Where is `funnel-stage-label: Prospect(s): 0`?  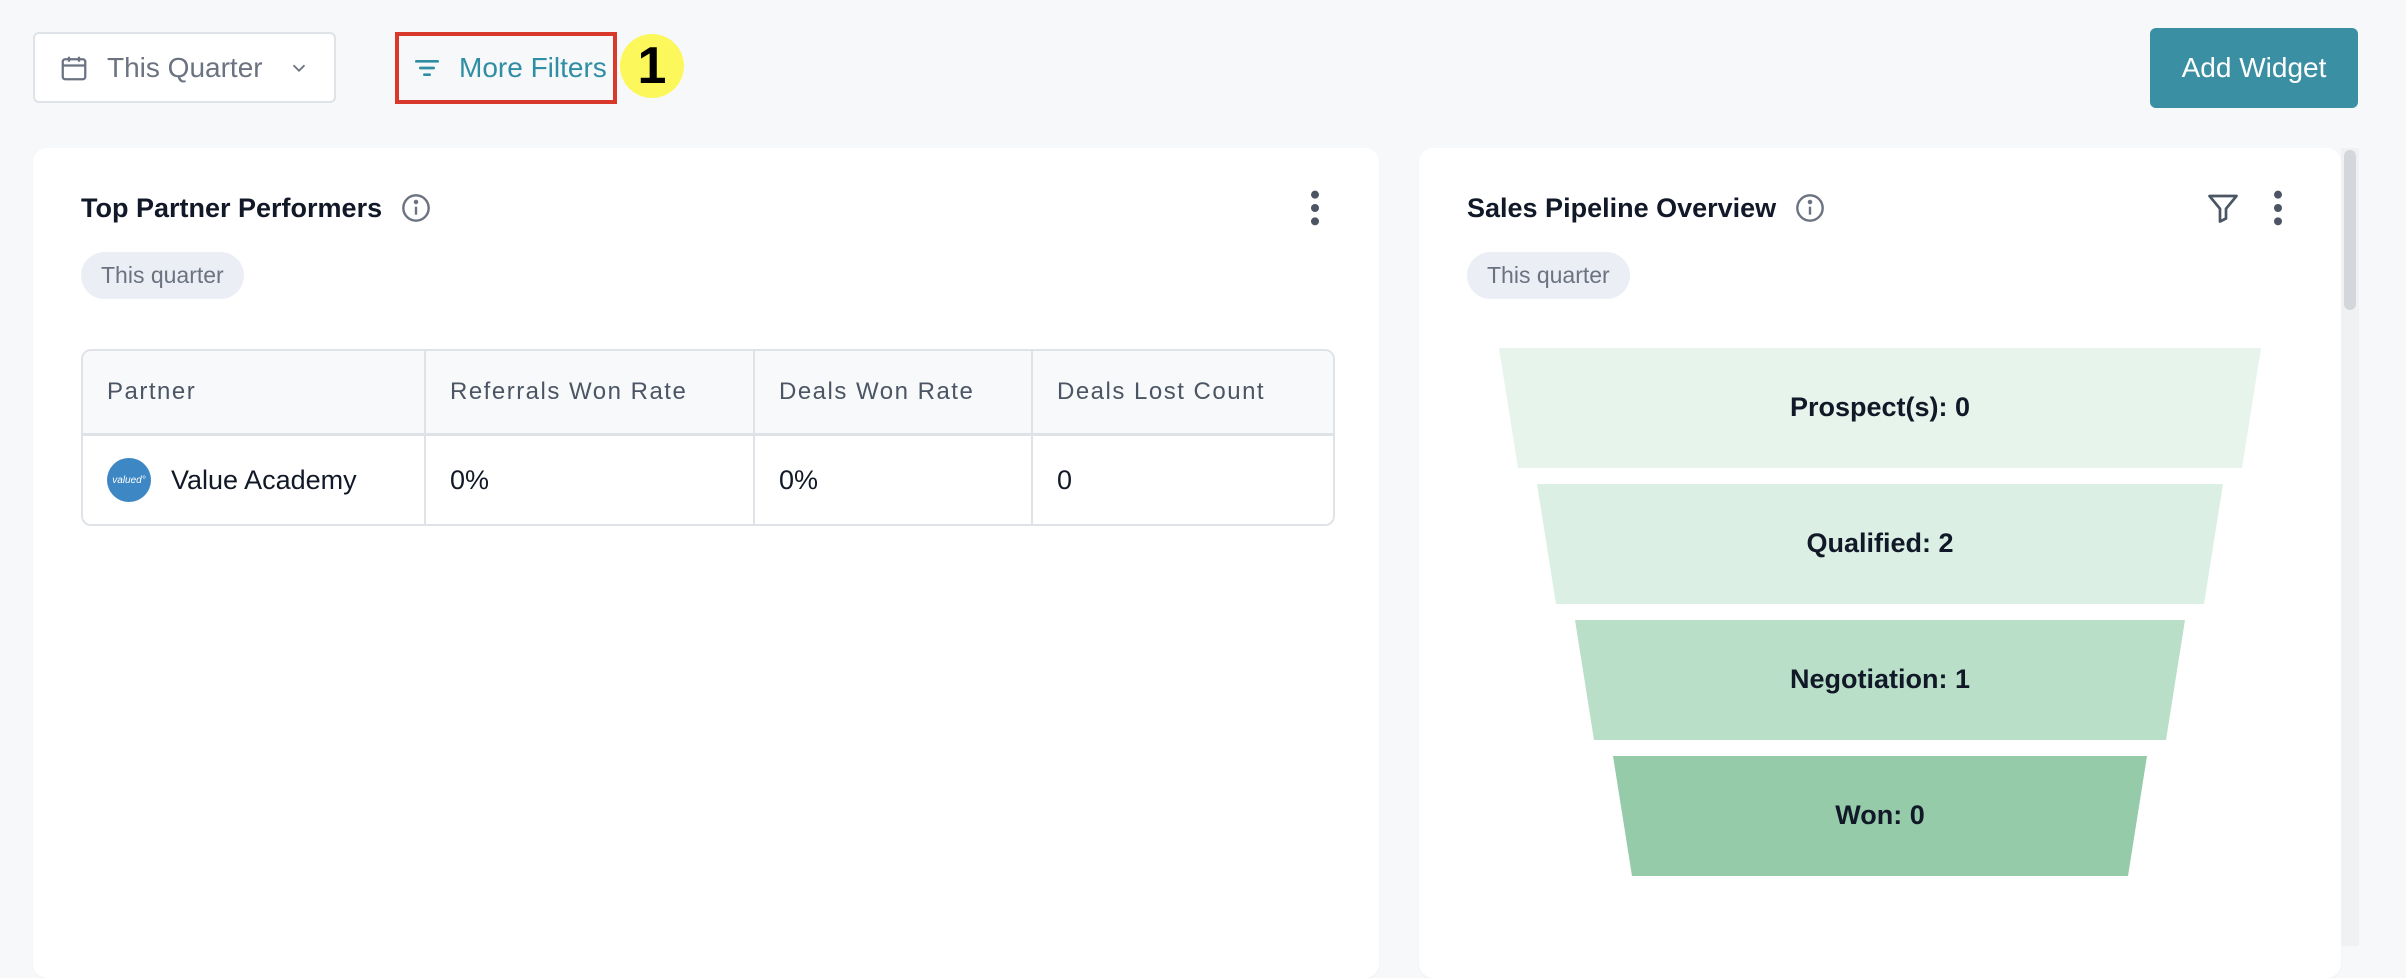 funnel-stage-label: Prospect(s): 0 is located at coordinates (1880, 407).